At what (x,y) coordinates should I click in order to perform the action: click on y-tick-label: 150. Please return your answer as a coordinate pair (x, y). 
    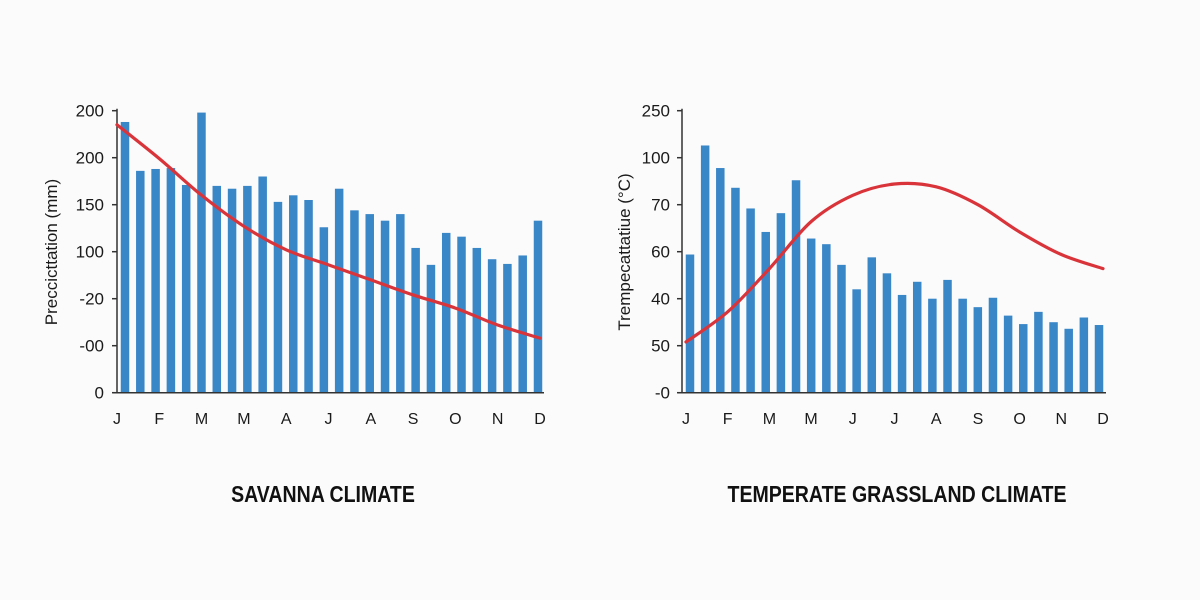
    Looking at the image, I should click on (90, 205).